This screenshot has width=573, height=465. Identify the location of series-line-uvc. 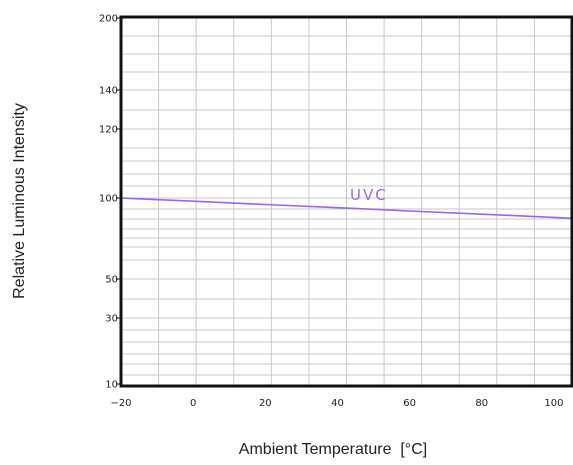
(346, 208).